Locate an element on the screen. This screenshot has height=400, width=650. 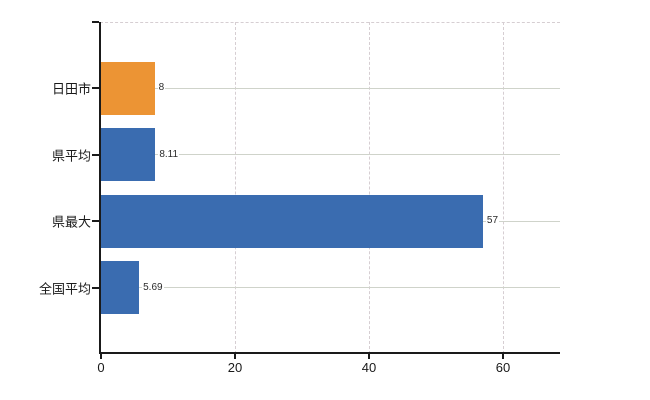
y-axis-line is located at coordinates (100, 188).